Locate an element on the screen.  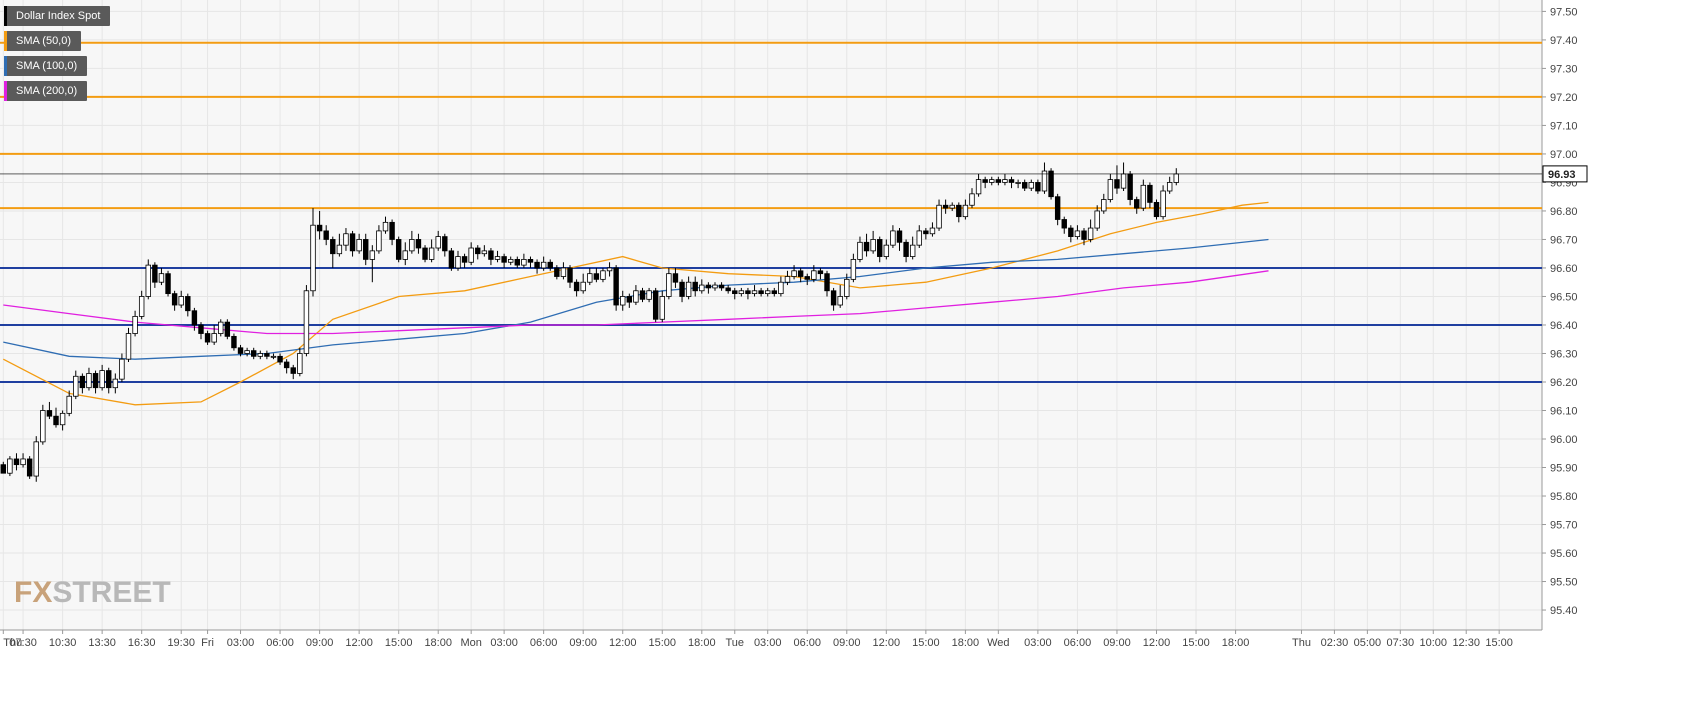
x-tick-label: 18:00 is located at coordinates (438, 643).